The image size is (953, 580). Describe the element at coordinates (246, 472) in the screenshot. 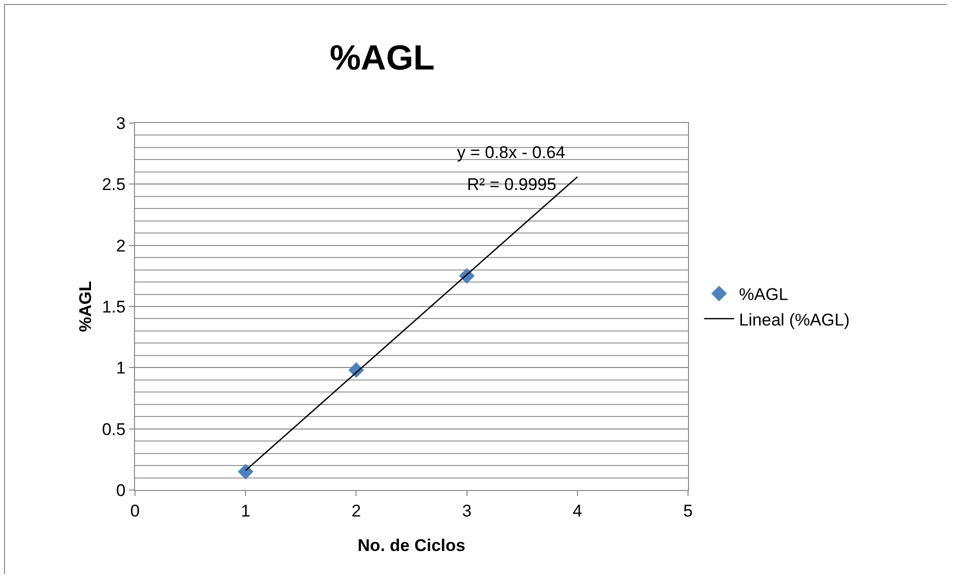

I see `point` at that location.